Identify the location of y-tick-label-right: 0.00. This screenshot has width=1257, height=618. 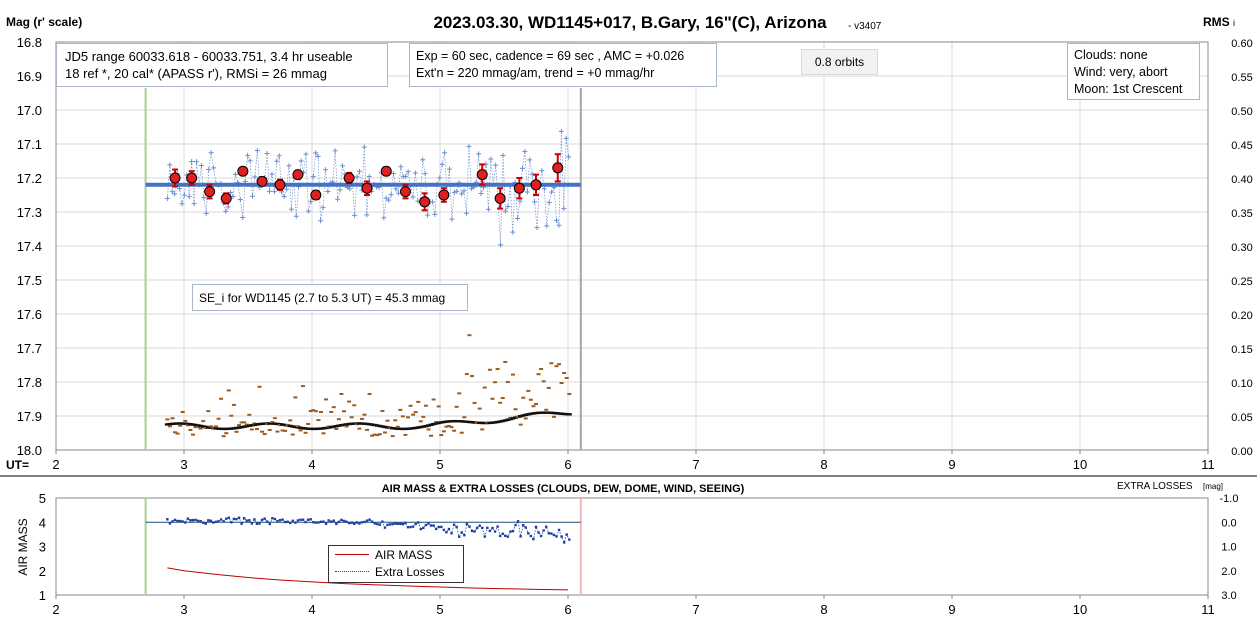
(1241, 452).